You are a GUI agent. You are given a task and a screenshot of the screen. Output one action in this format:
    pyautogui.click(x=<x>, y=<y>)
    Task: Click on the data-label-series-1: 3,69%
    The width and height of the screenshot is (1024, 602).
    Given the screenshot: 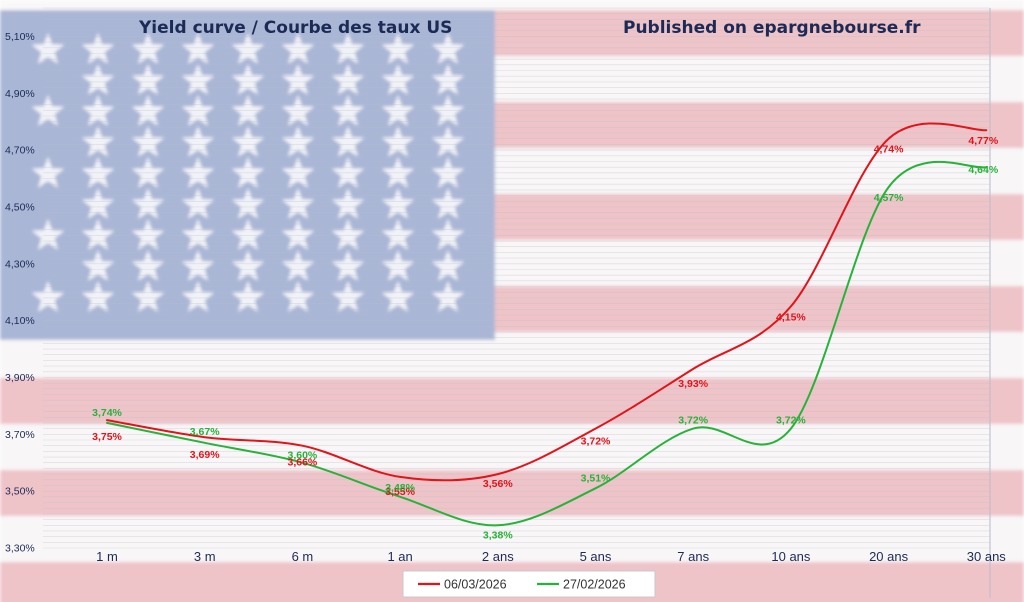 What is the action you would take?
    pyautogui.click(x=205, y=455)
    